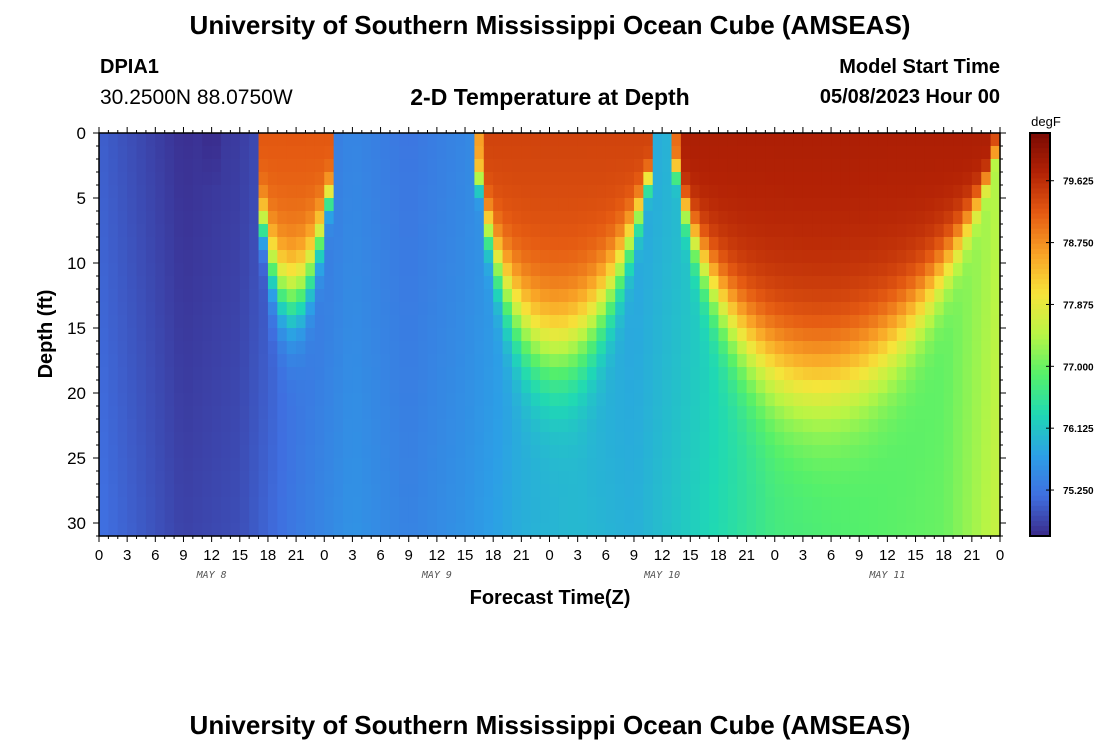  I want to click on y-axis-label: Depth (ft), so click(46, 334).